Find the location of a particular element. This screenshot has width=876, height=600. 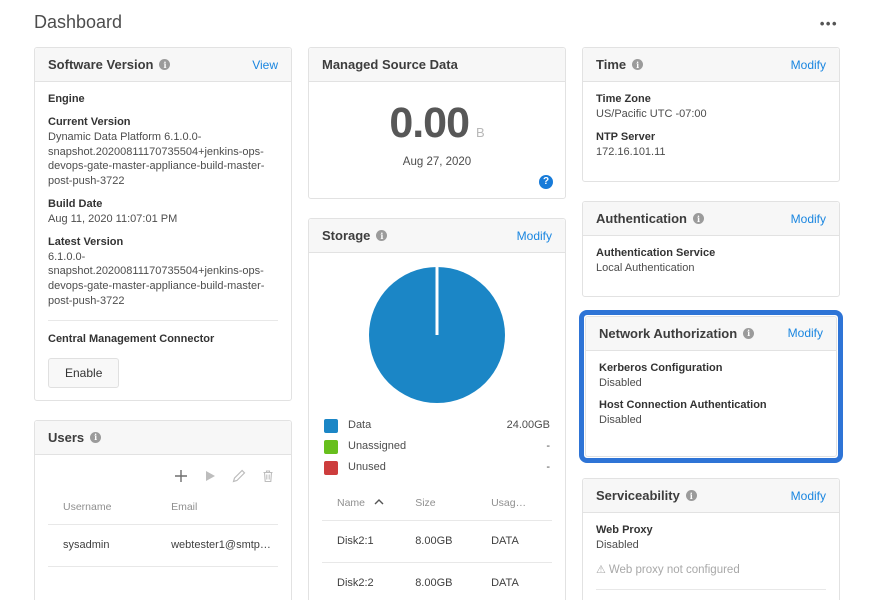

storage-header: Storage i Modify is located at coordinates (437, 236).